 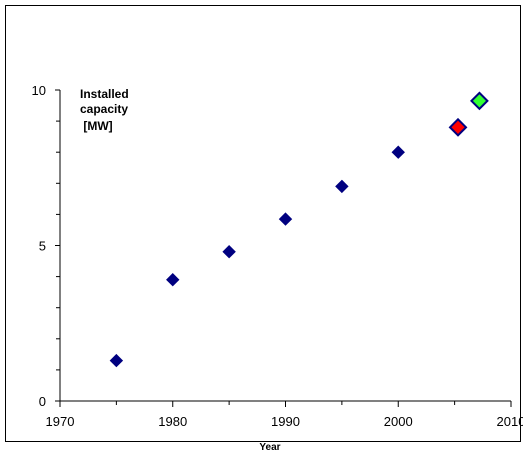 I want to click on x-tick-label: 1980, so click(x=172, y=421).